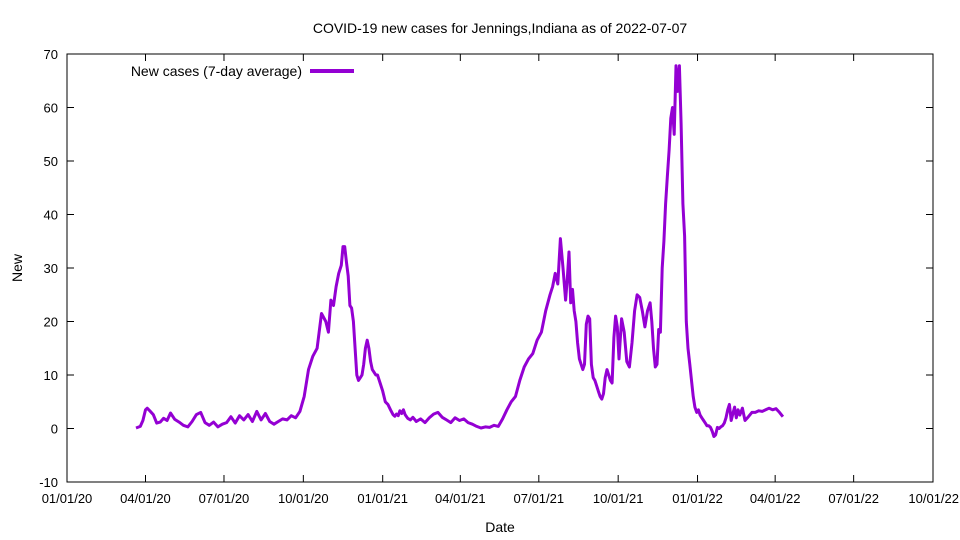  Describe the element at coordinates (775, 498) in the screenshot. I see `x-tick-label: 04/01/22` at that location.